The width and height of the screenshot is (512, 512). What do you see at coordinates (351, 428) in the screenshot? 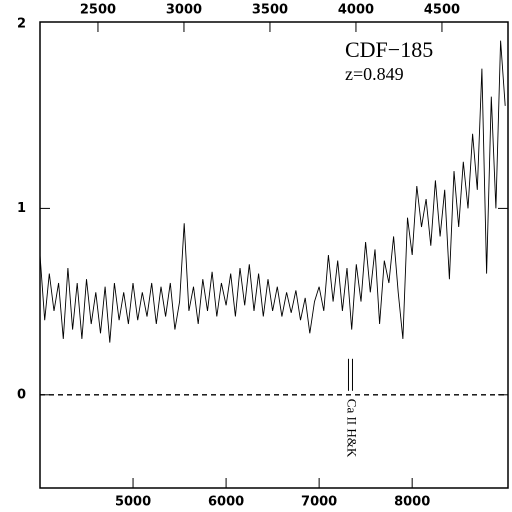
I see `feature-label: Ca II H&K` at bounding box center [351, 428].